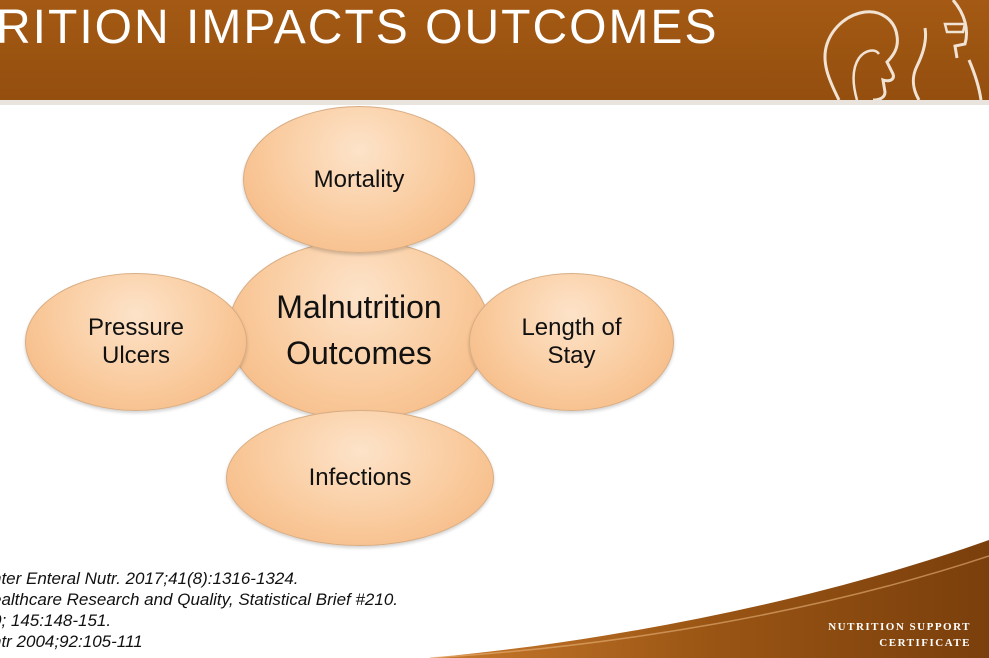  Describe the element at coordinates (903, 50) in the screenshot. I see `head-profile-logo-icon` at that location.